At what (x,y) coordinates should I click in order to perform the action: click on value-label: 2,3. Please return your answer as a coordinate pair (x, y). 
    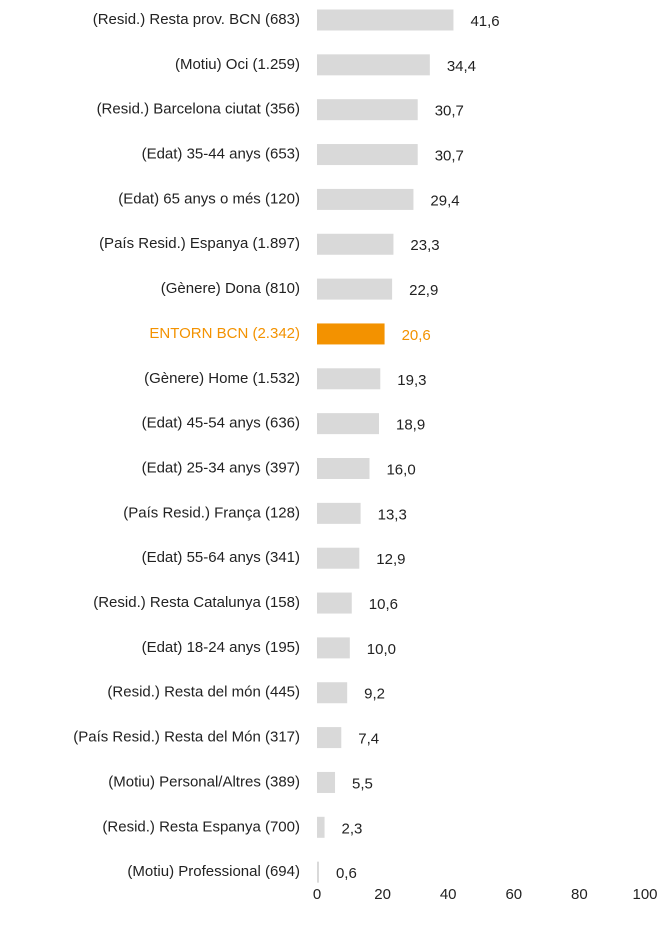
    Looking at the image, I should click on (352, 828).